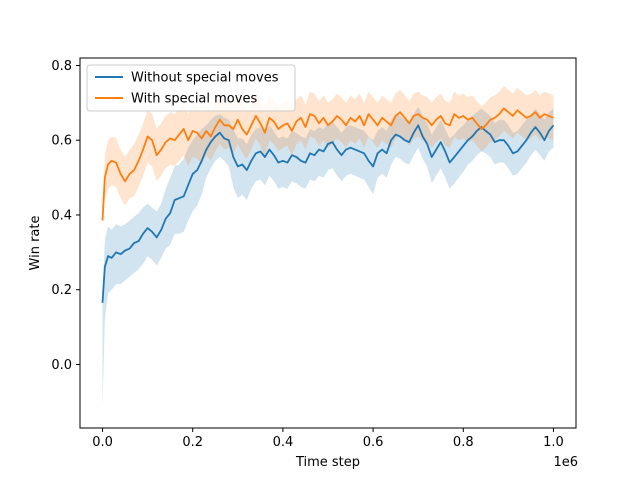  Describe the element at coordinates (35, 243) in the screenshot. I see `y-axis-label: Win rate` at that location.